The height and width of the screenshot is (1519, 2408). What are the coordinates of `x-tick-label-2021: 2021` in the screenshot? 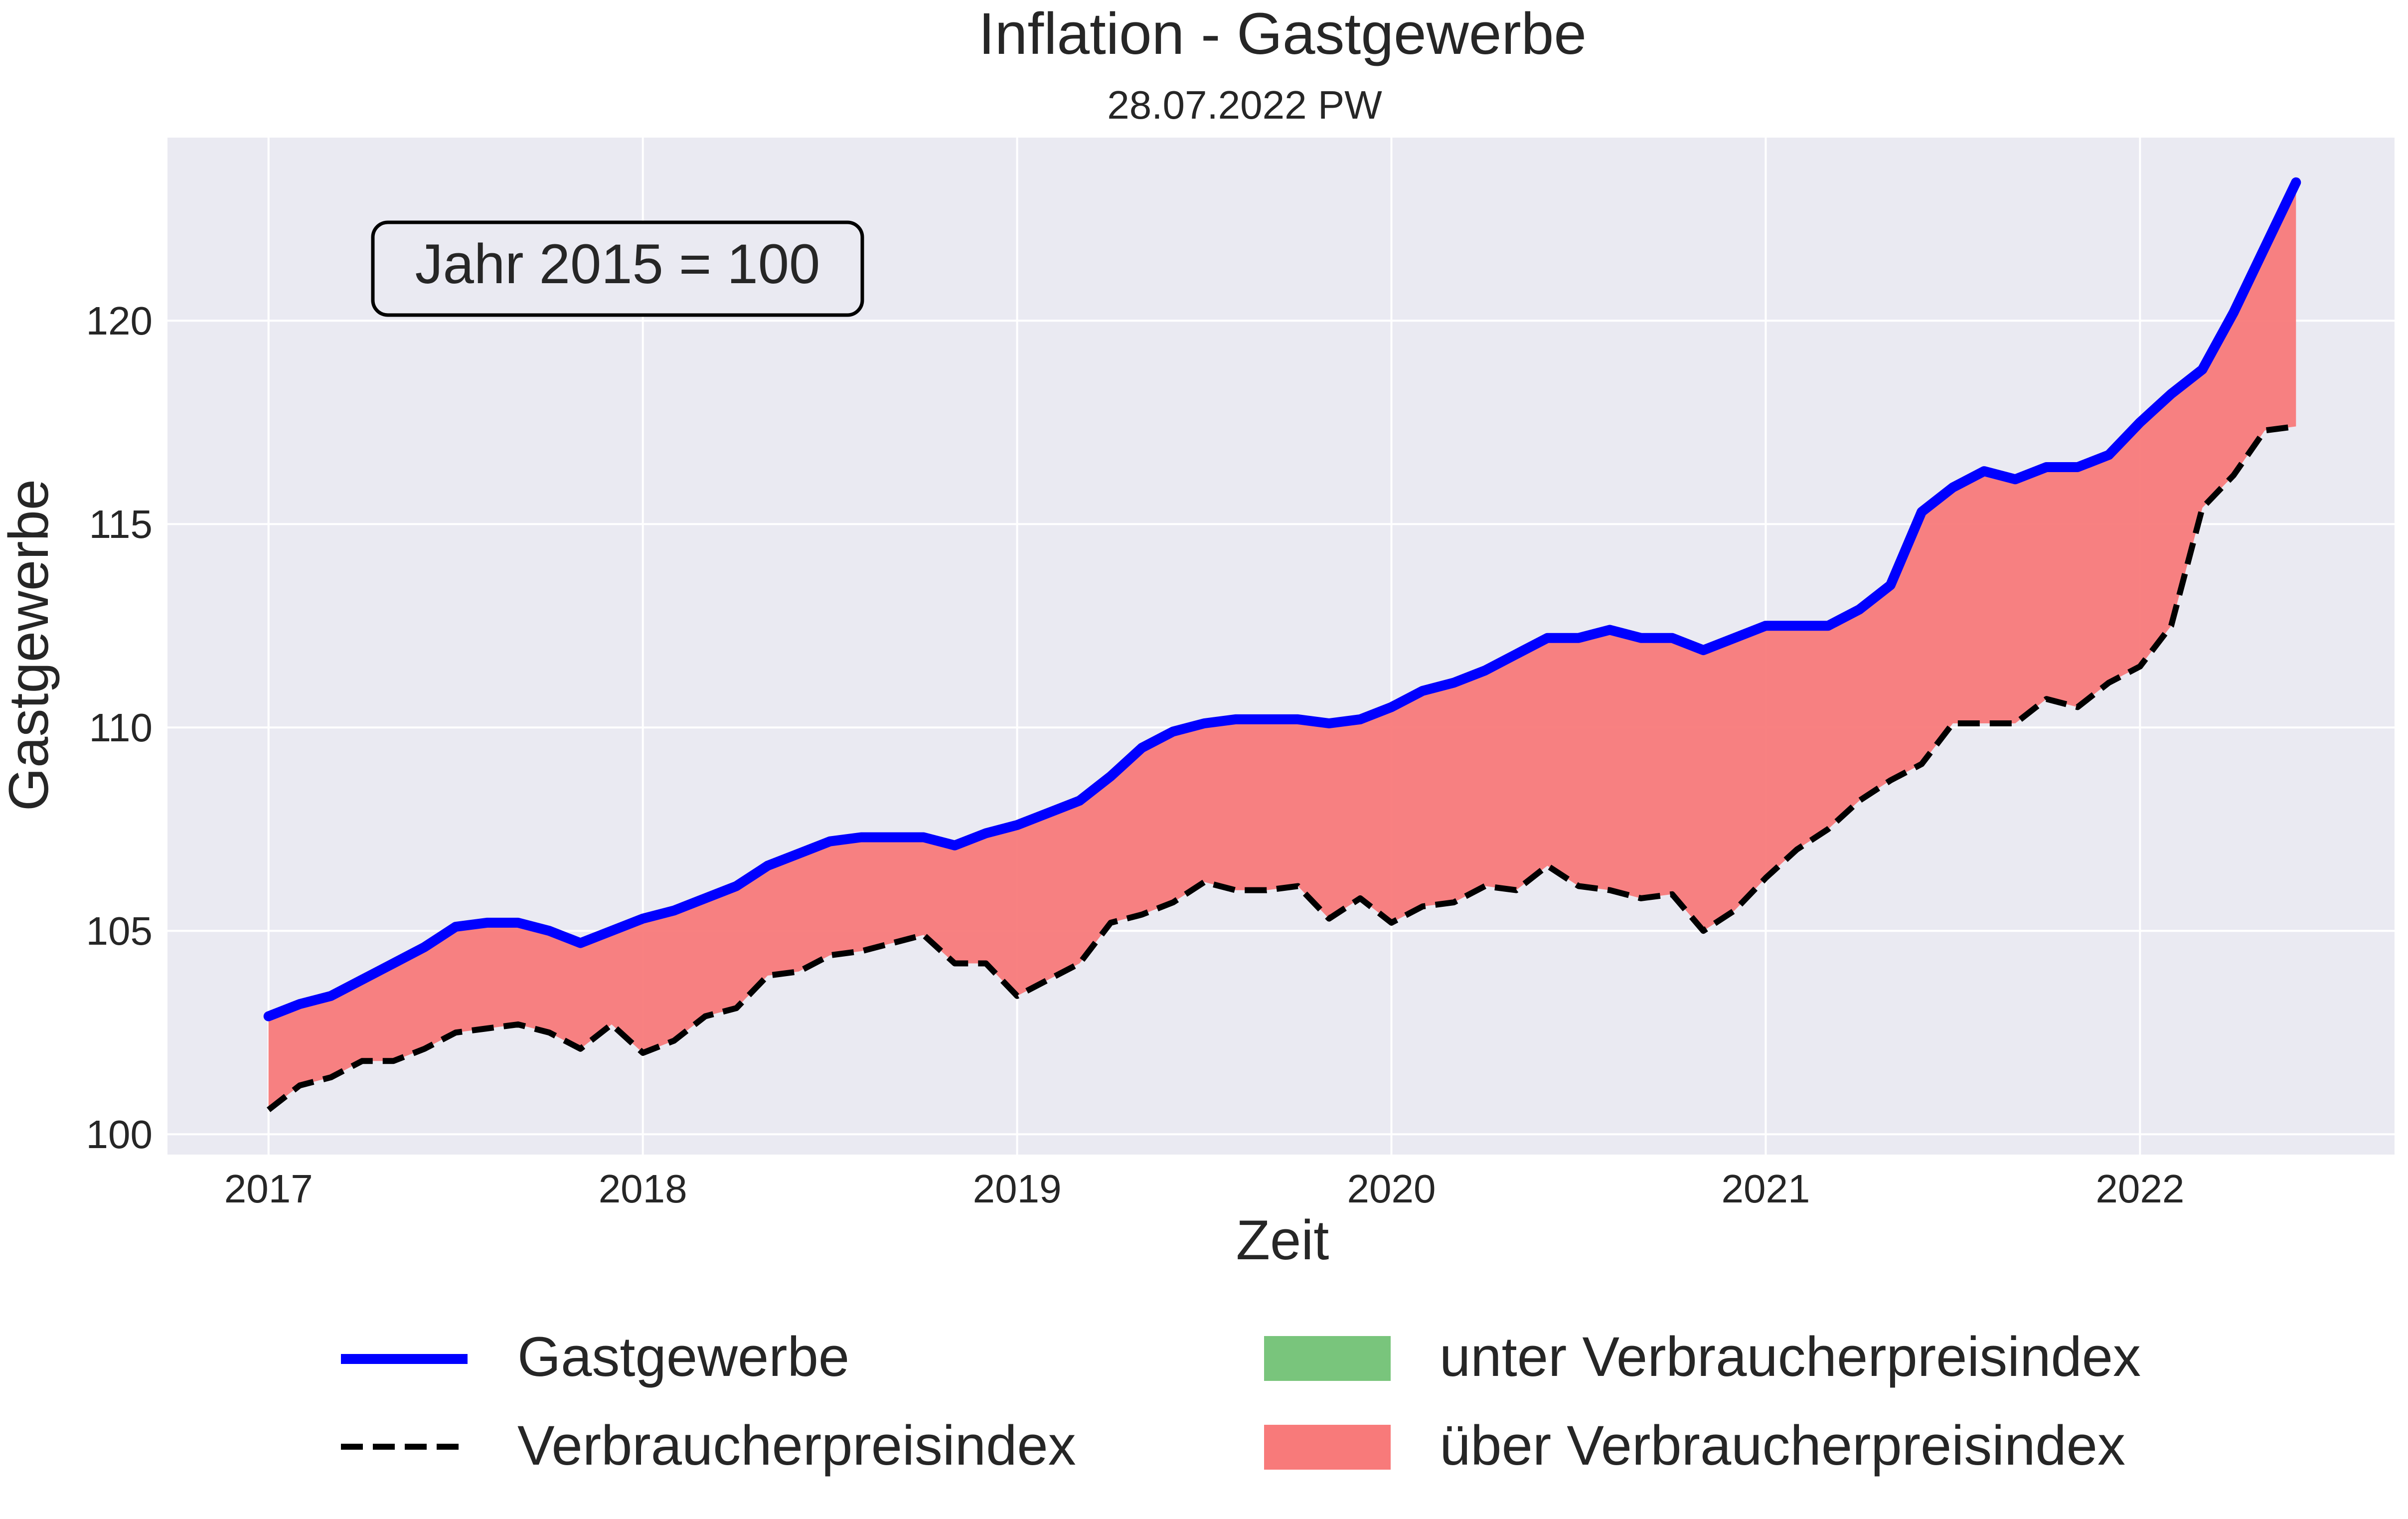 It's located at (1765, 1189).